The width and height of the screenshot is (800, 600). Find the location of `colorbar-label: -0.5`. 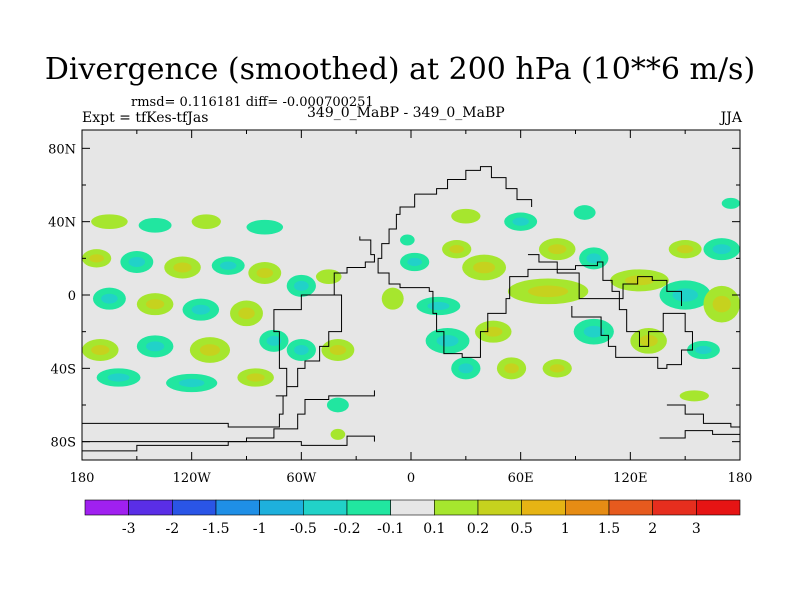

colorbar-label: -0.5 is located at coordinates (303, 529).